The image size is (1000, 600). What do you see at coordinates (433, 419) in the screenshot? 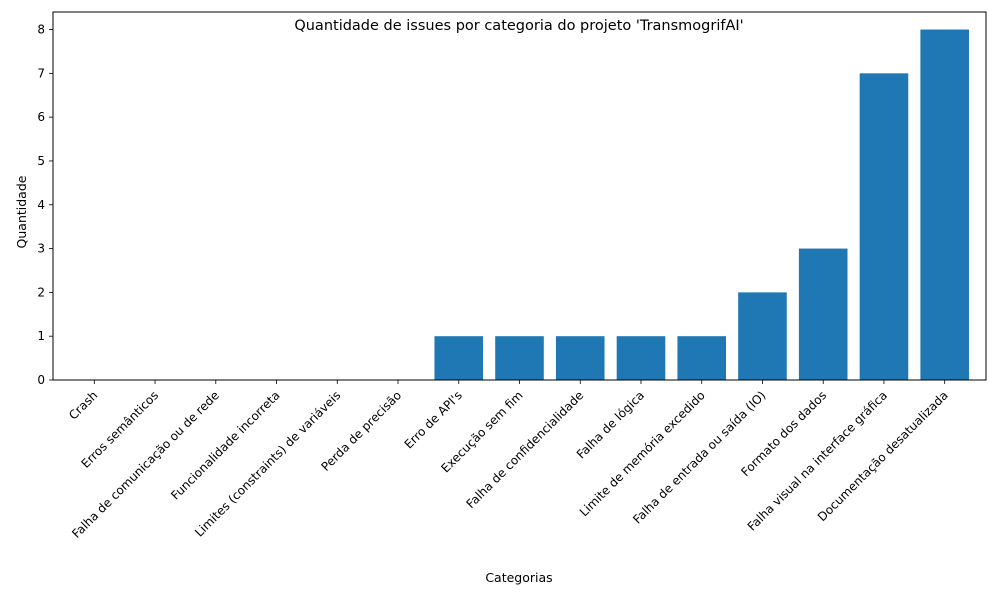
I see `x-tick-label-6: Erro de API's` at bounding box center [433, 419].